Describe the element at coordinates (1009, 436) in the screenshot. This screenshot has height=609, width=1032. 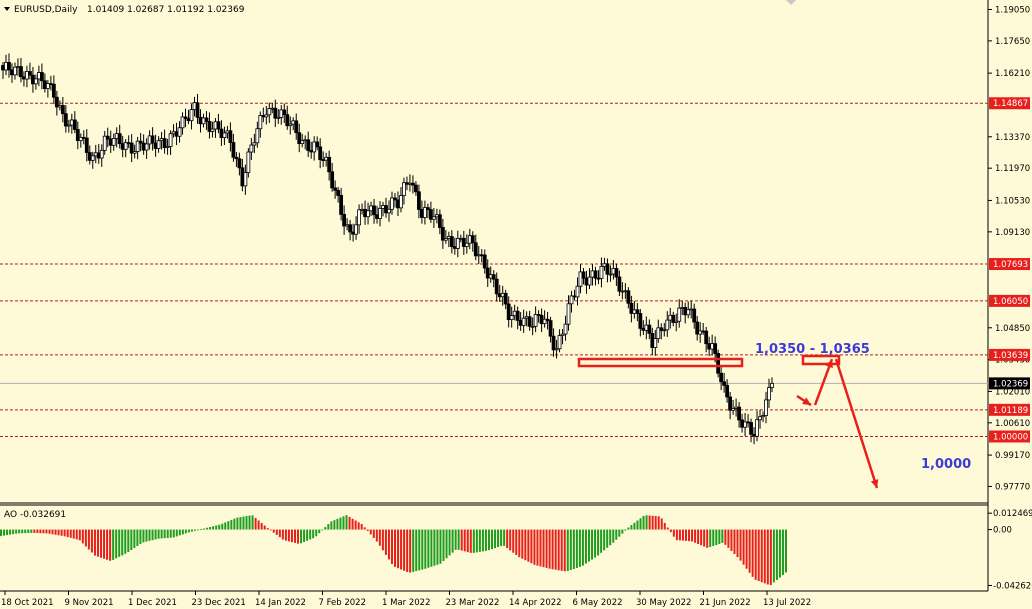
I see `level-price-tag` at that location.